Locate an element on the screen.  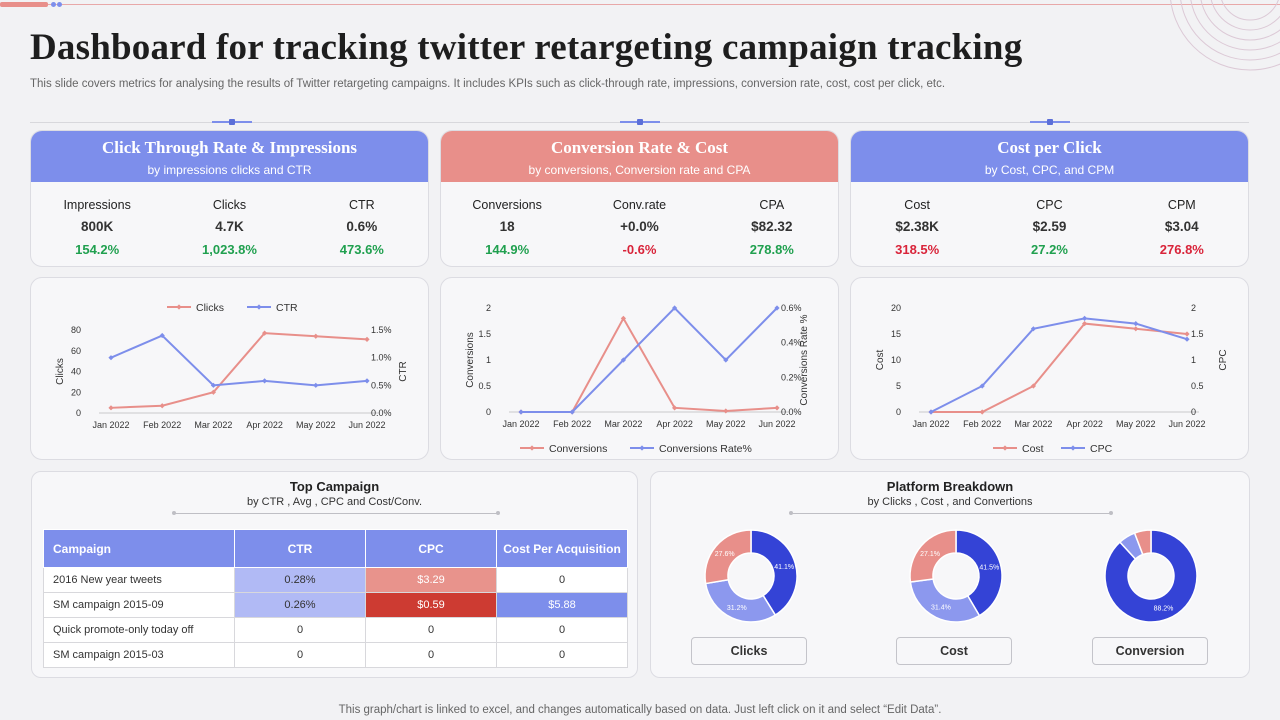
kpi-metric-change: 144.9% is located at coordinates (507, 249).